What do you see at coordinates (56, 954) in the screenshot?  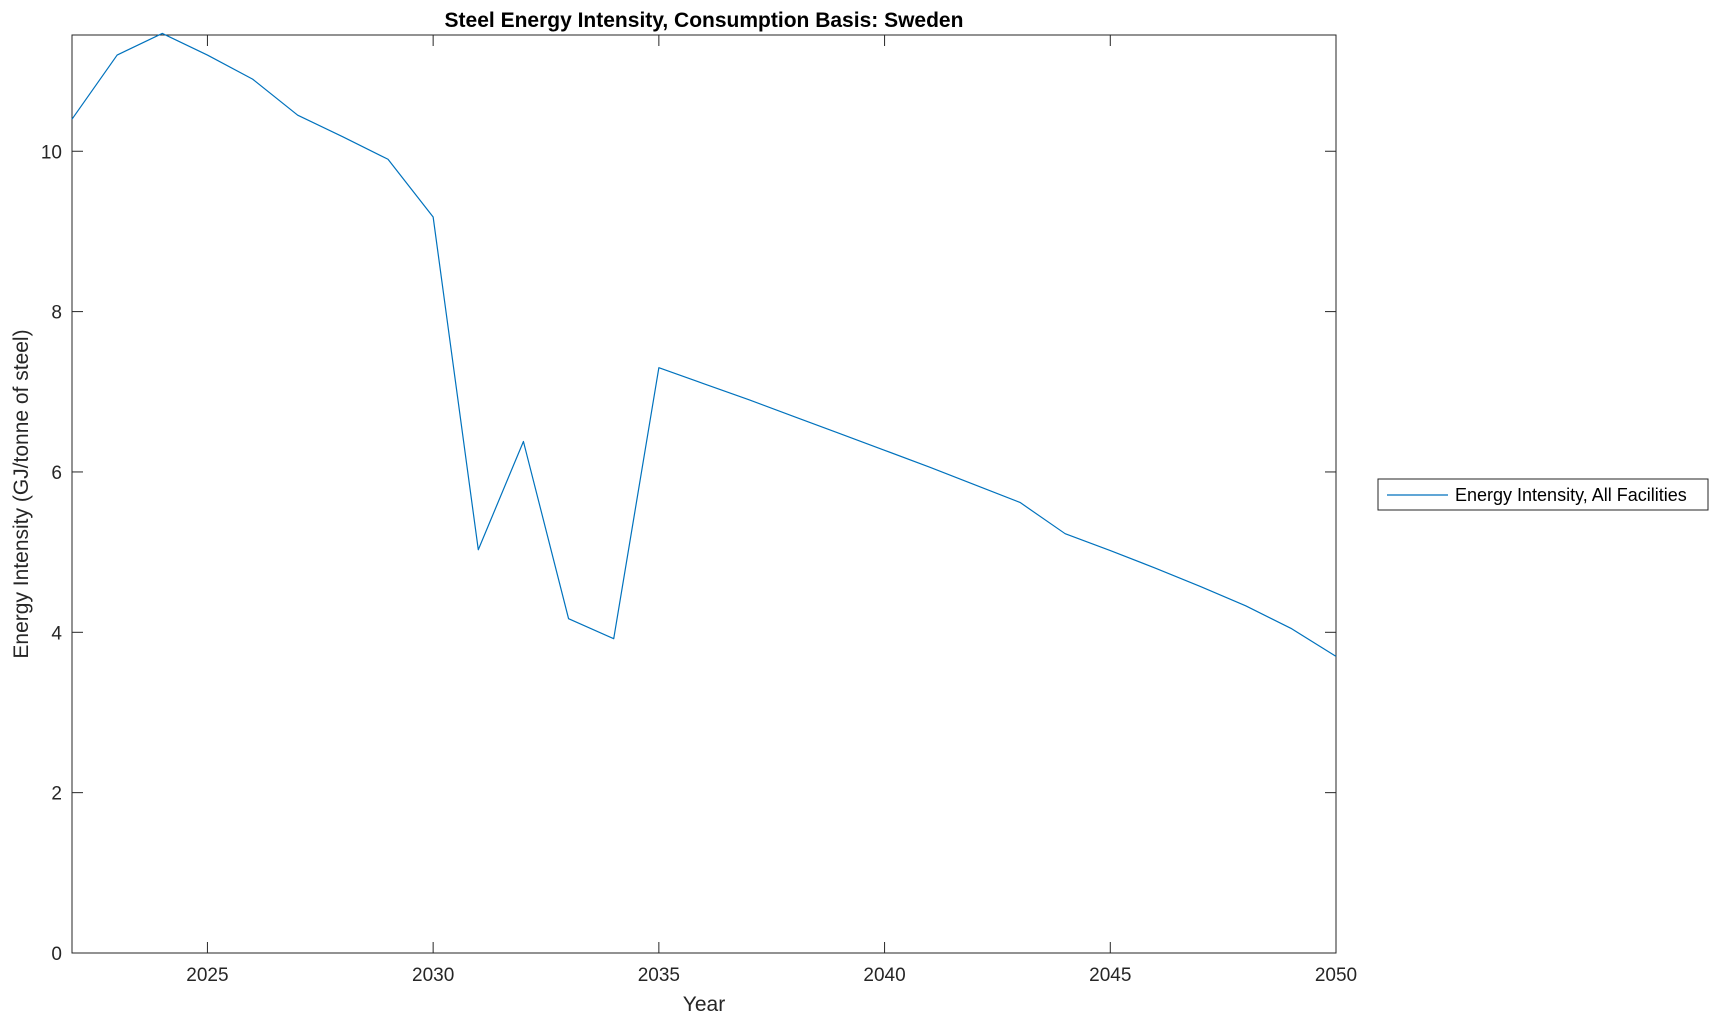 I see `y-tick-label: 0` at bounding box center [56, 954].